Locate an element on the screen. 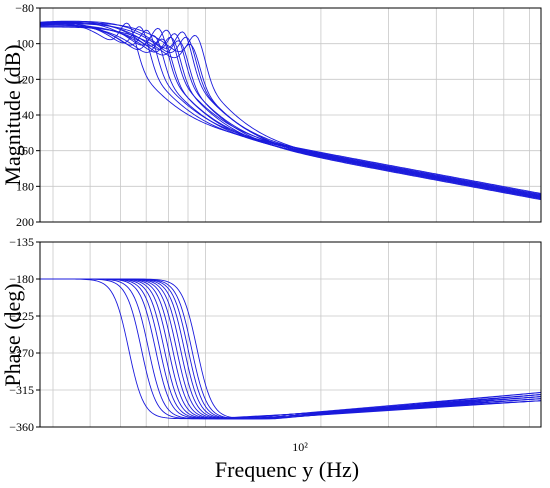 The image size is (550, 488). magnitude-tick-label: 200 is located at coordinates (25, 222).